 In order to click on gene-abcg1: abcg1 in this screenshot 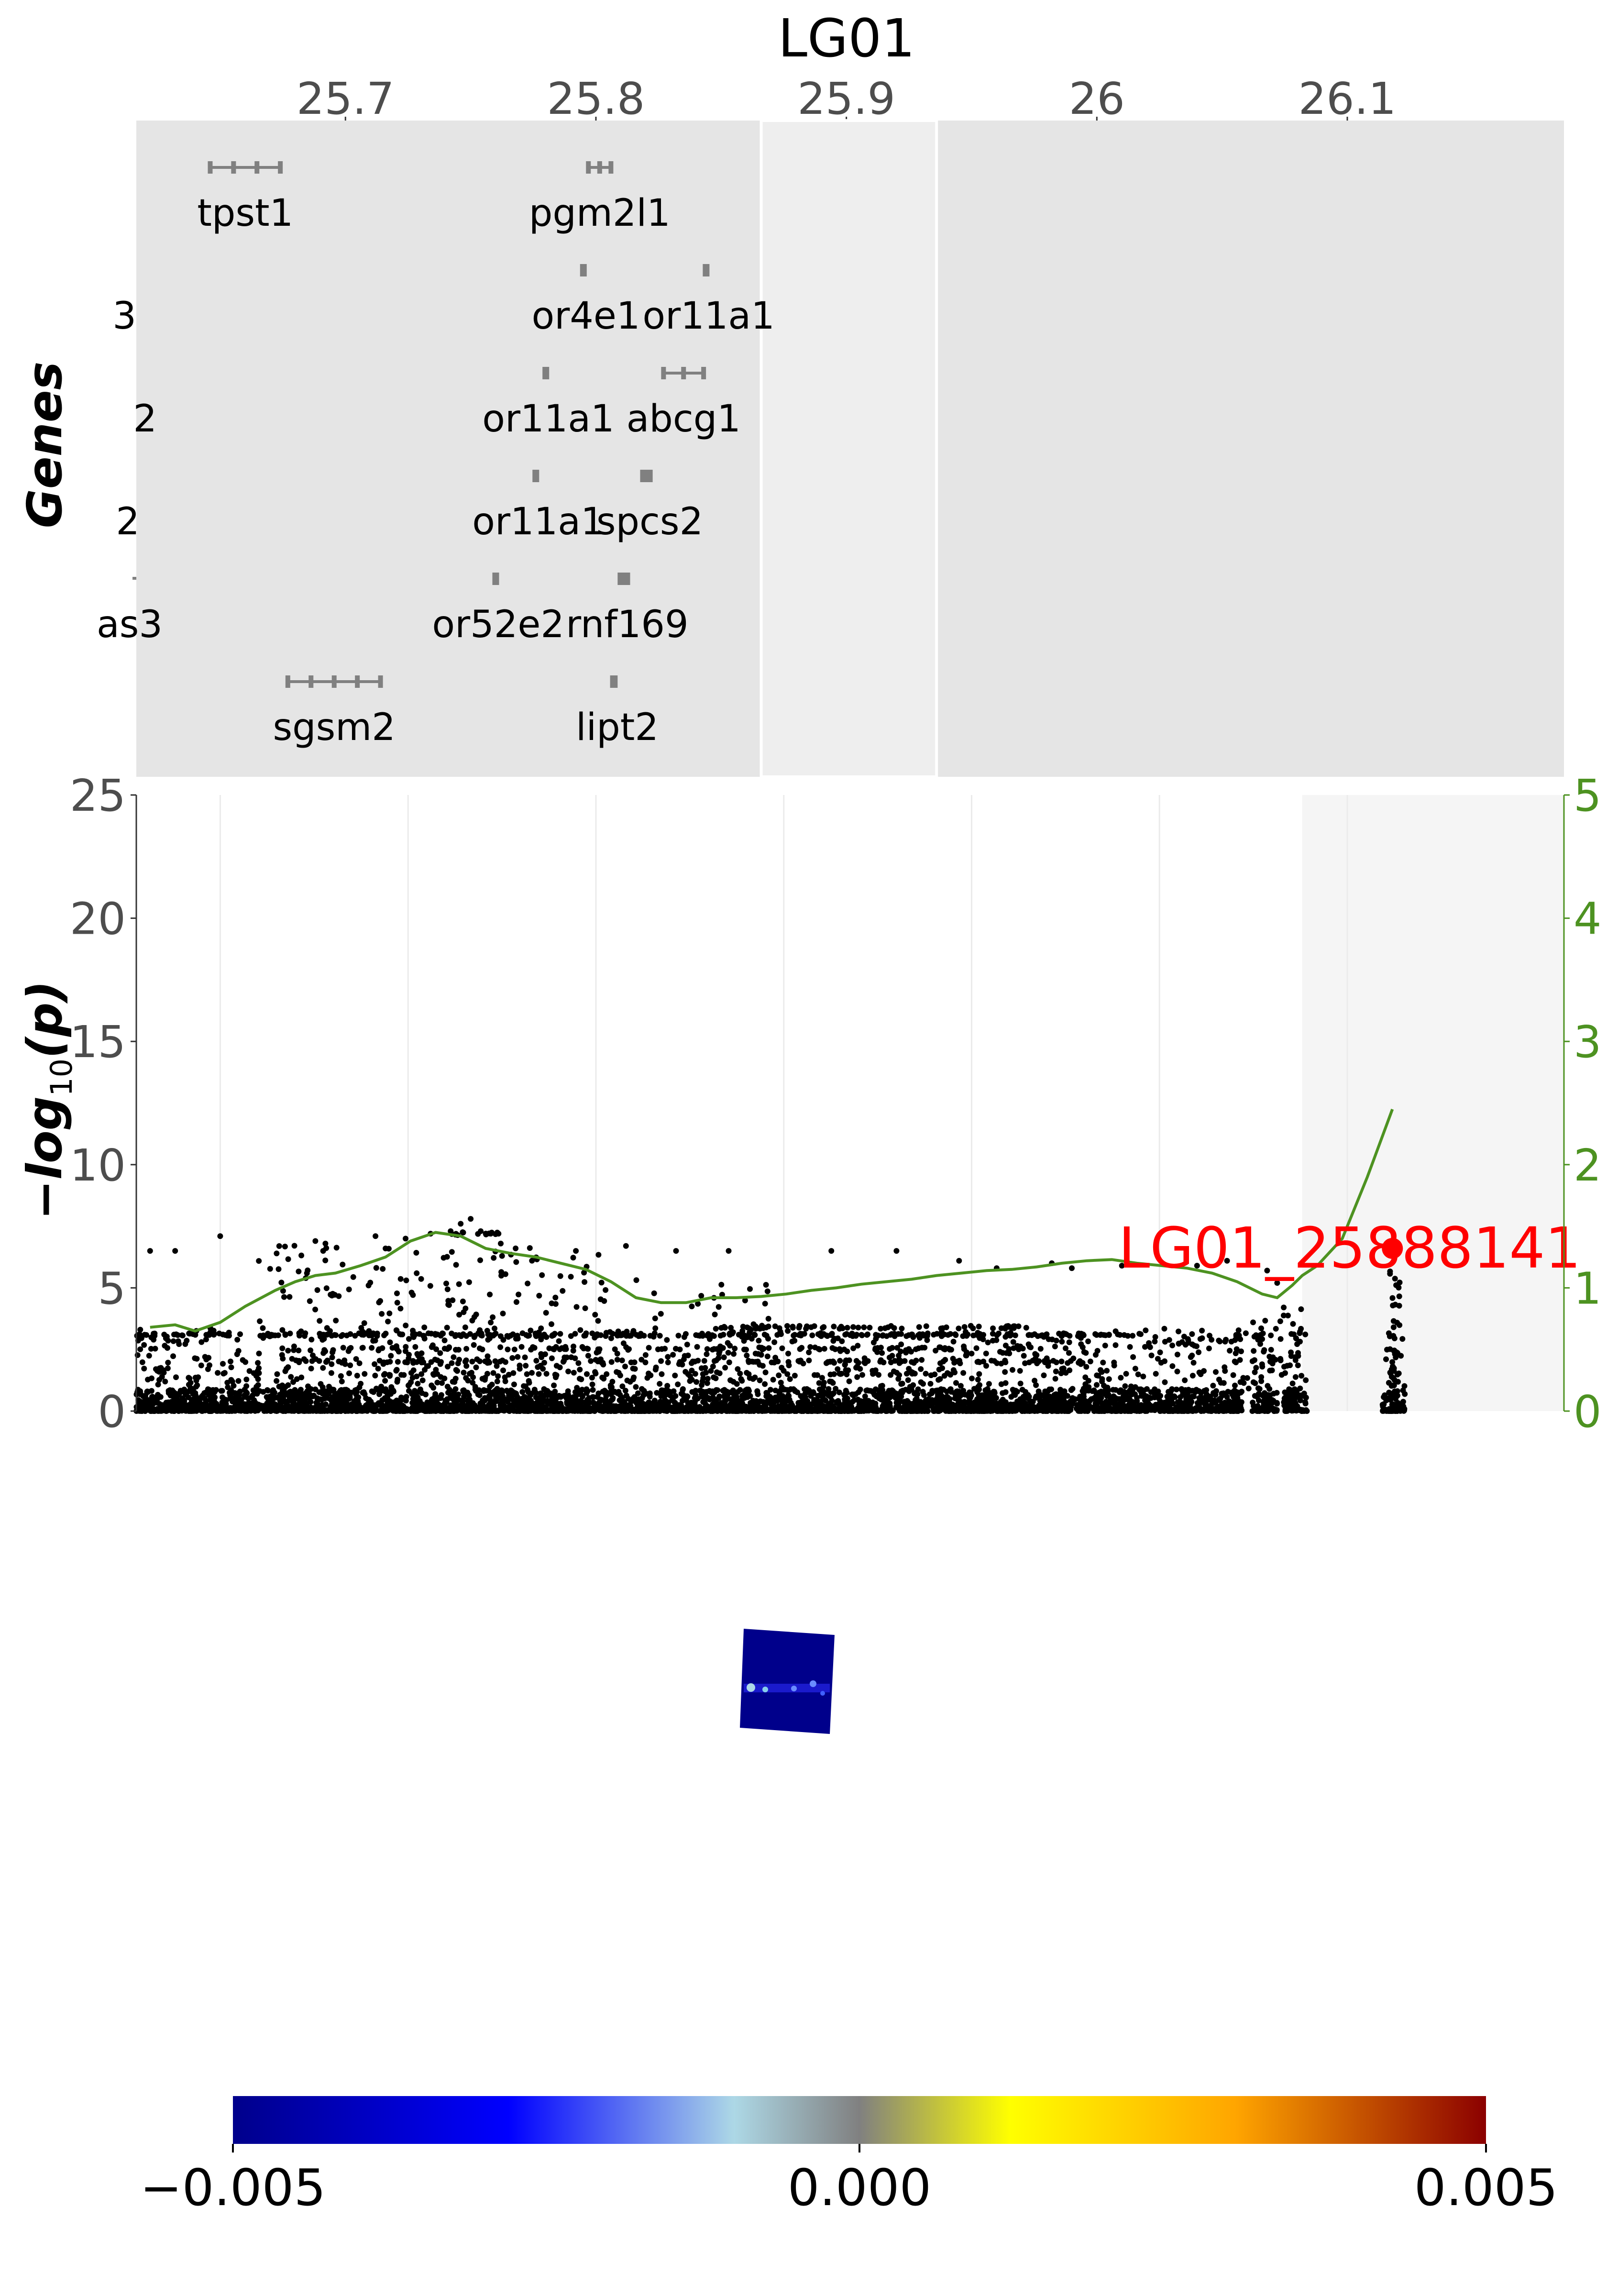, I will do `click(684, 404)`.